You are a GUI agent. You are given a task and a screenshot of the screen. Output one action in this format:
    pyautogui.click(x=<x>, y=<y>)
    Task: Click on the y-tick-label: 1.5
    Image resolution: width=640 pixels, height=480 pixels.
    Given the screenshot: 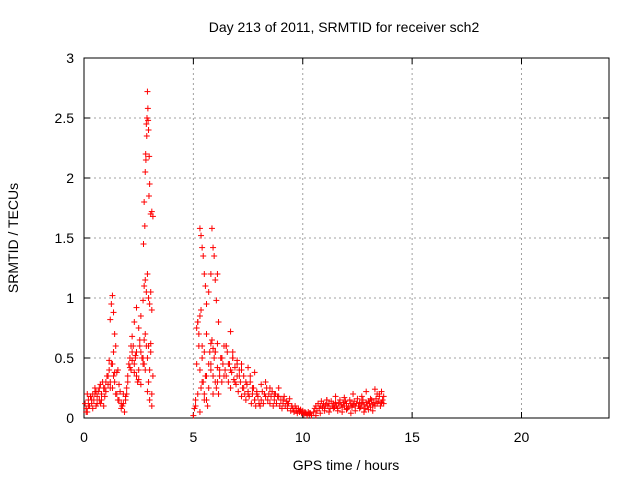 What is the action you would take?
    pyautogui.click(x=65, y=238)
    